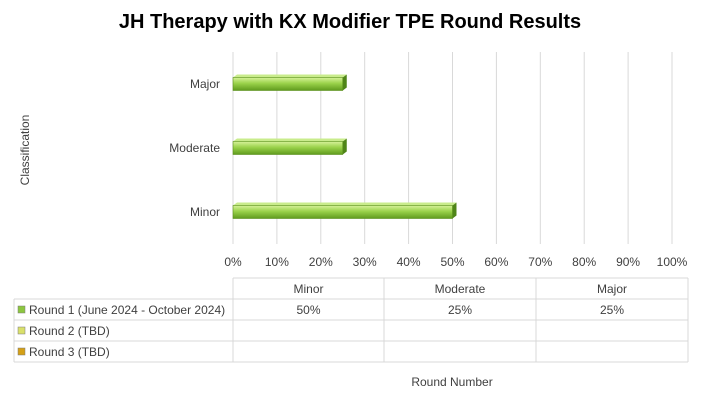  Describe the element at coordinates (127, 310) in the screenshot. I see `legend-entry: Round 1 (June 2024 - October 2024)` at that location.